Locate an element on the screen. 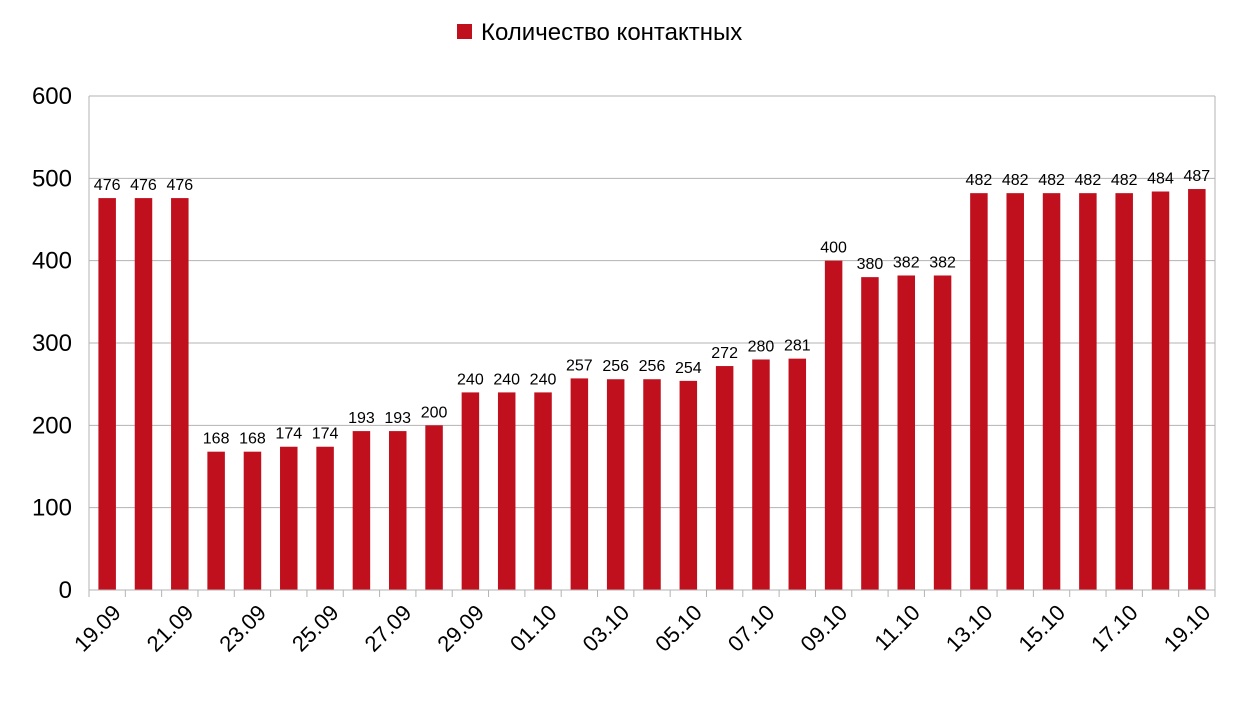  y-tick-label: 100 is located at coordinates (52, 508).